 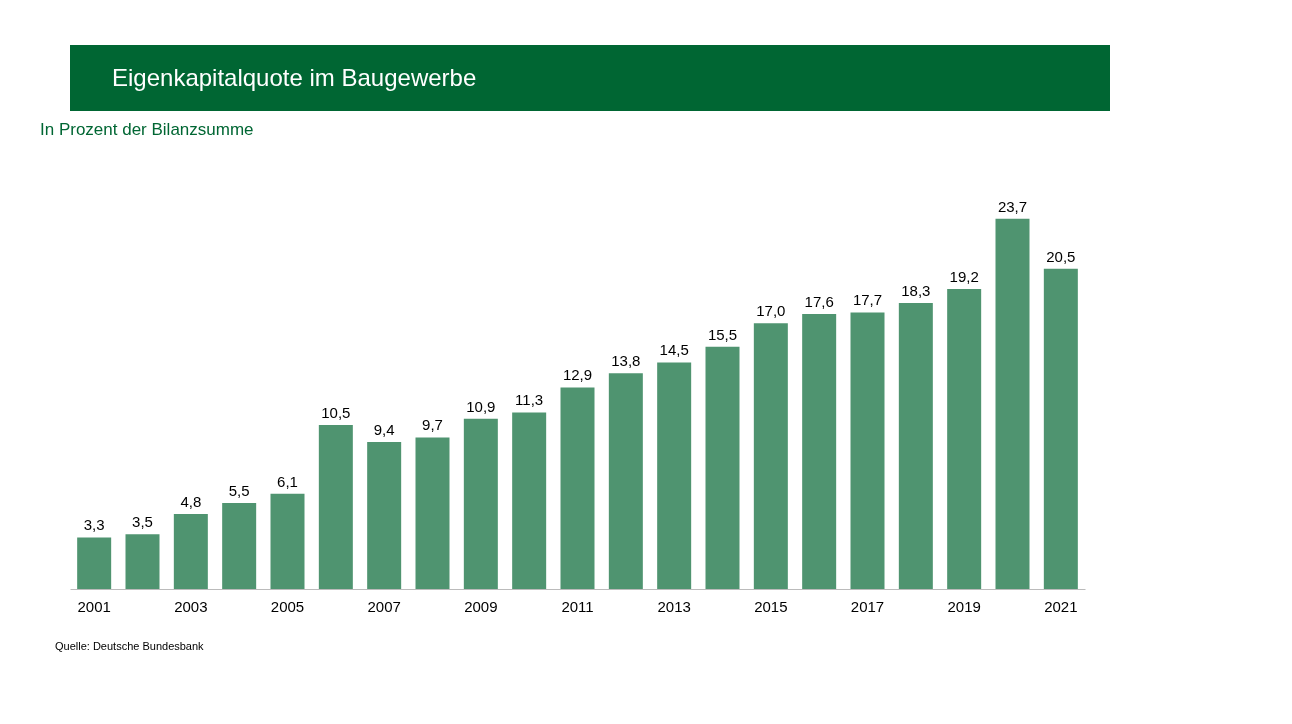 What do you see at coordinates (287, 606) in the screenshot?
I see `x-tick-label: 2005` at bounding box center [287, 606].